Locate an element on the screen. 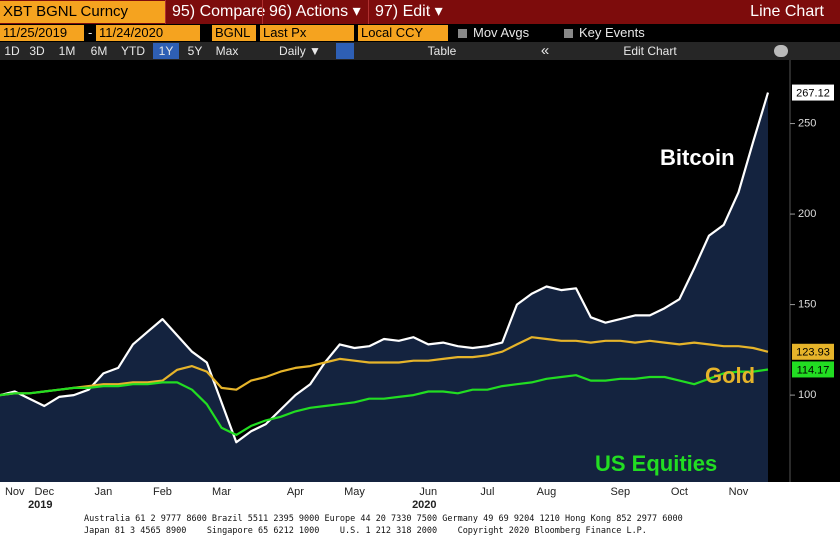 This screenshot has width=840, height=538. frequency-select: Daily ▼ is located at coordinates (300, 51).